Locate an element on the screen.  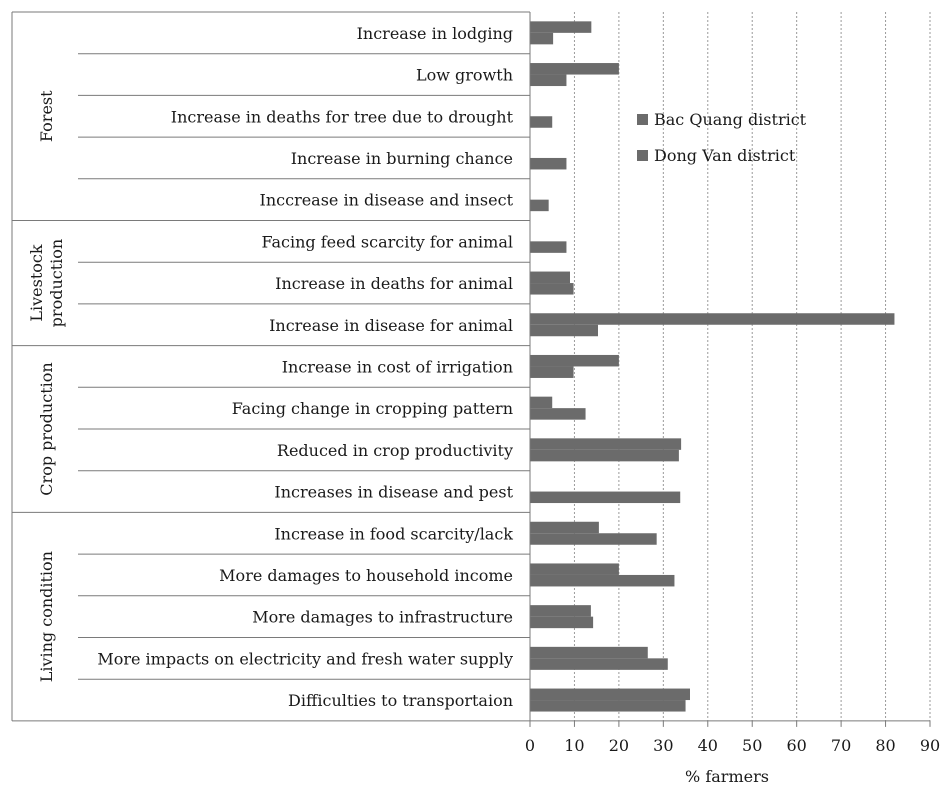
bar-dong-van-district-increase-in-deaths-for-animal is located at coordinates (552, 289).